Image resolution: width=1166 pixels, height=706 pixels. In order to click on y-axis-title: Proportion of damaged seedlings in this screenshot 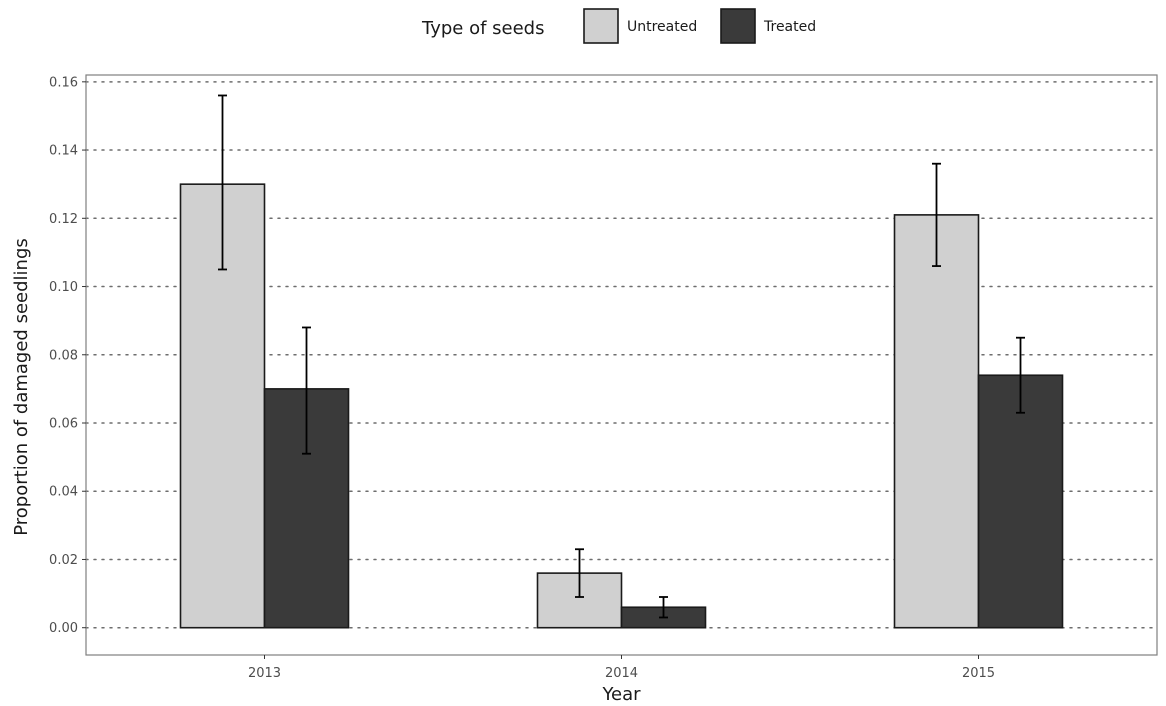, I will do `click(21, 387)`.